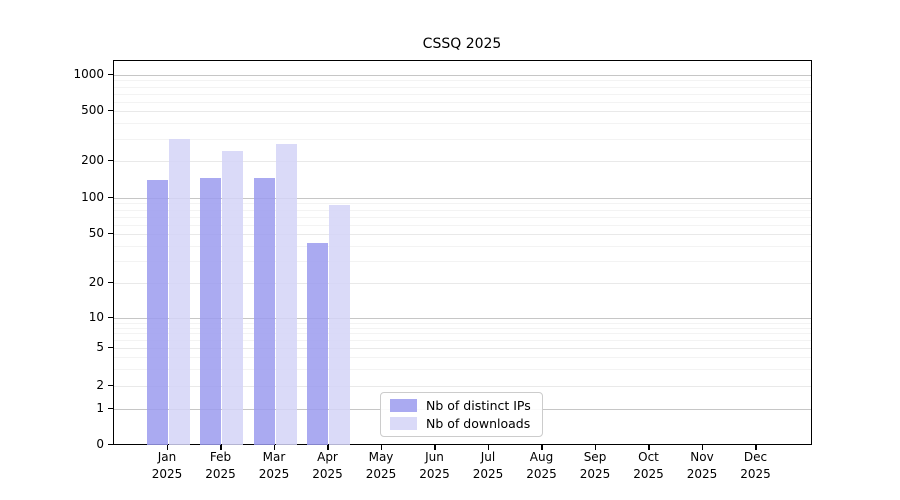 This screenshot has height=500, width=900. What do you see at coordinates (221, 466) in the screenshot?
I see `x-tick-label: Feb 2025` at bounding box center [221, 466].